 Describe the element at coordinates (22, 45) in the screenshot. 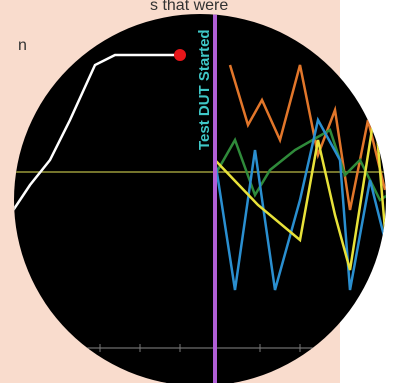

I see `body-text: n` at that location.